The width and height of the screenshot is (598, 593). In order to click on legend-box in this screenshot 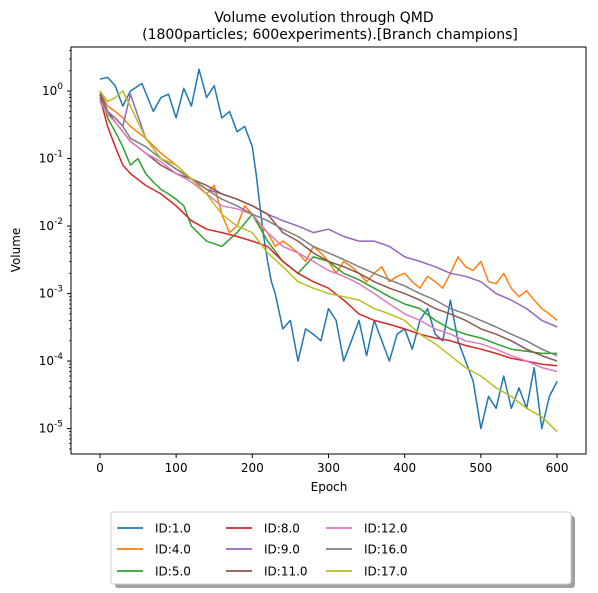, I will do `click(341, 548)`.